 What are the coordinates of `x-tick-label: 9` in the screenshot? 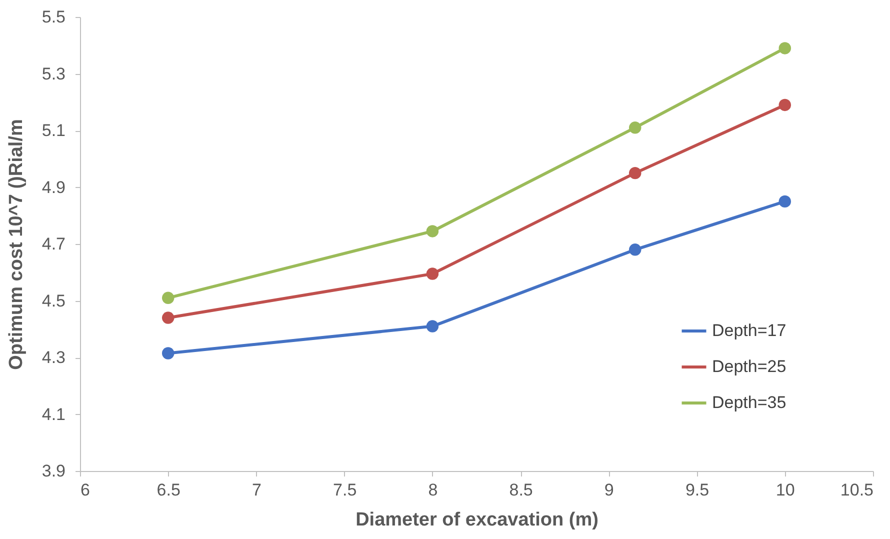 It's located at (609, 490).